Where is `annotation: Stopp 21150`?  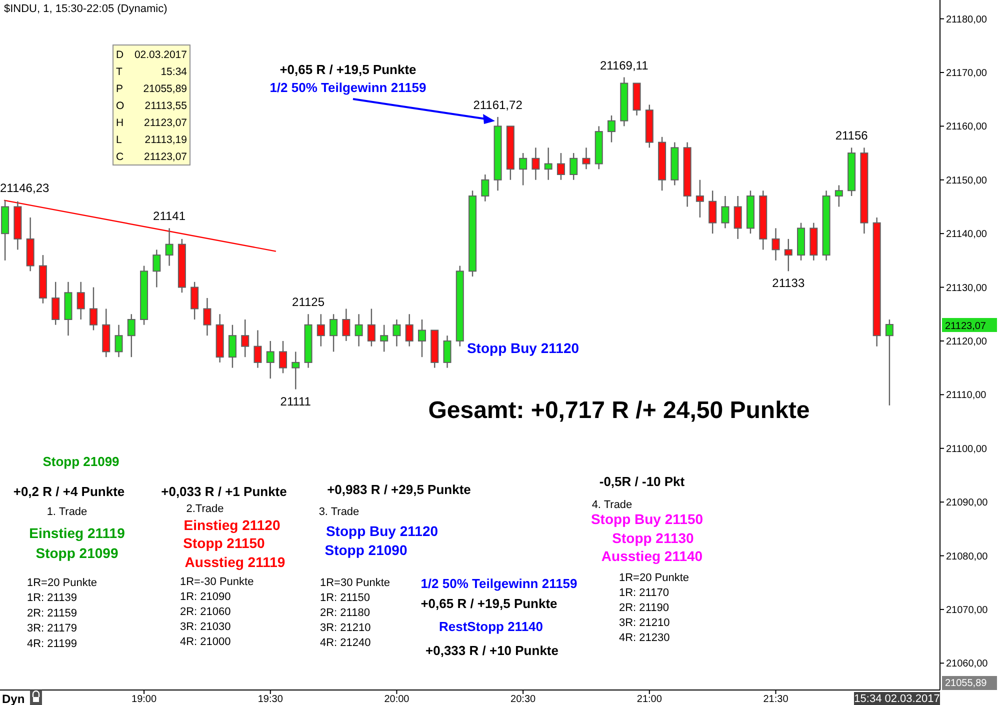 annotation: Stopp 21150 is located at coordinates (224, 543).